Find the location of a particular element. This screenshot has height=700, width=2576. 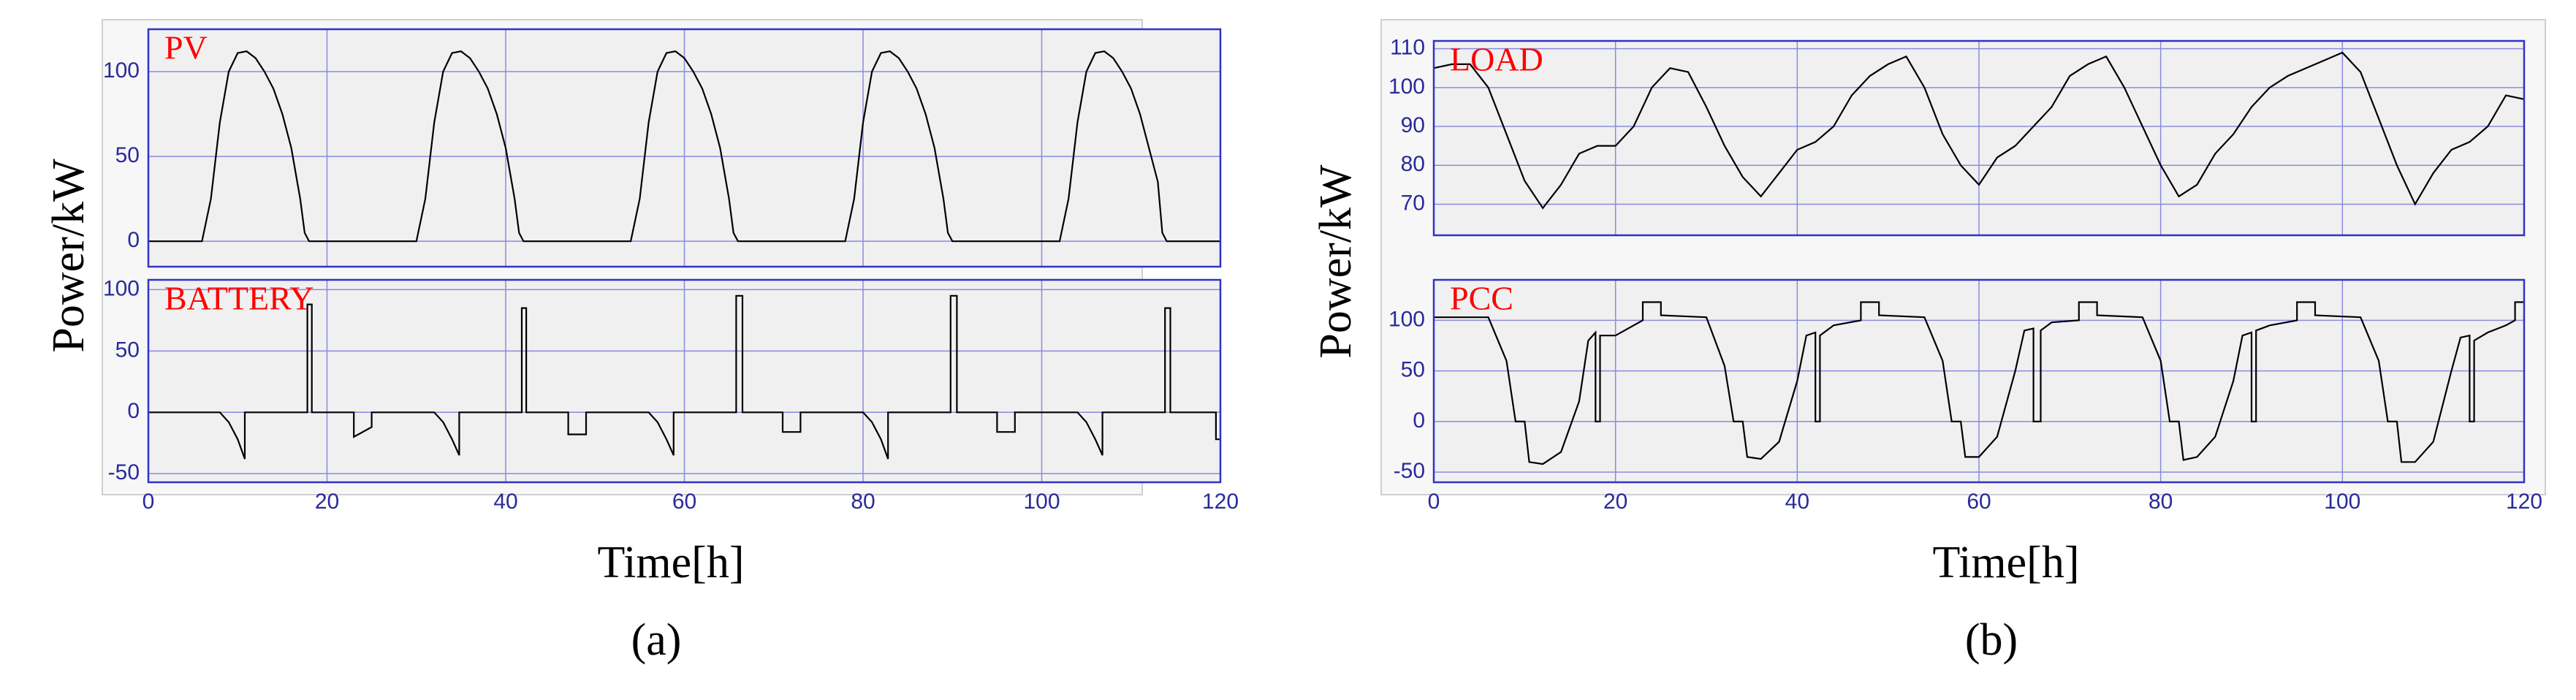

series-label: PV is located at coordinates (186, 47).